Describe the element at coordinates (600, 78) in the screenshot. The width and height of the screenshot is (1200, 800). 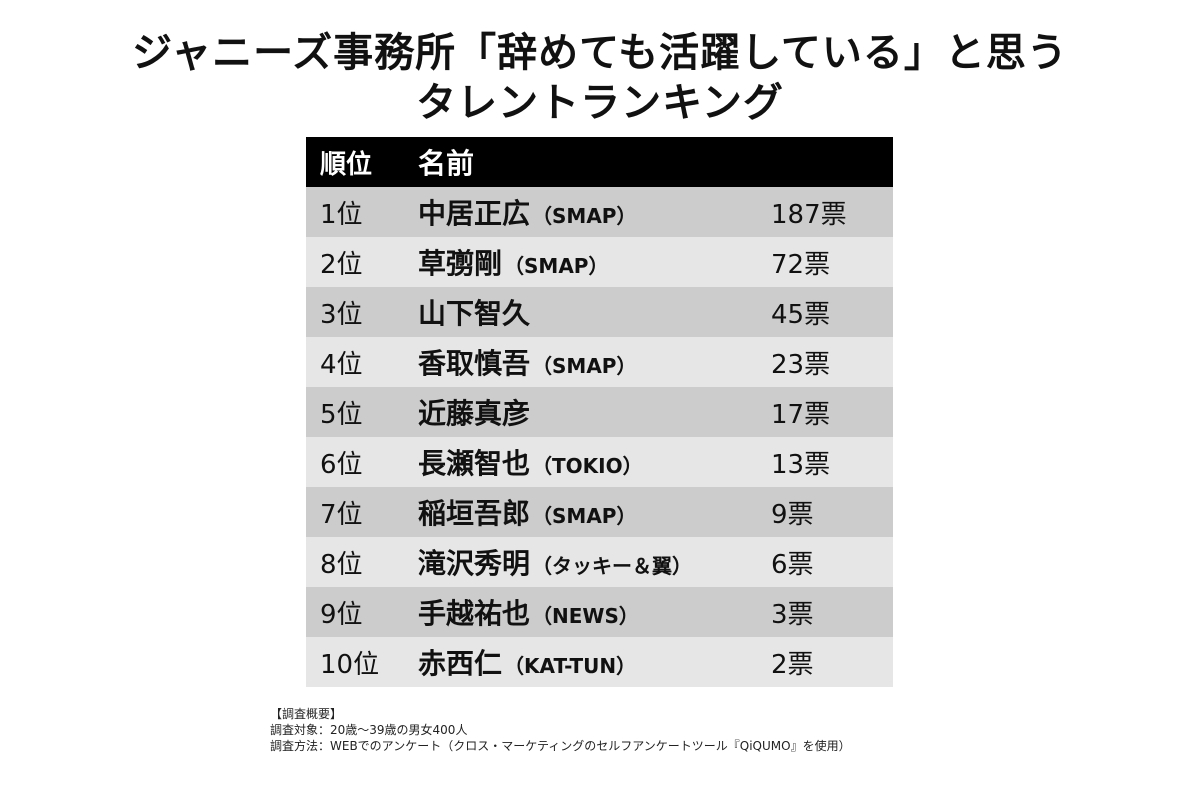
I see `chart-title: ジャニーズ事務所「辞めても活躍している」と思う タレントランキング` at that location.